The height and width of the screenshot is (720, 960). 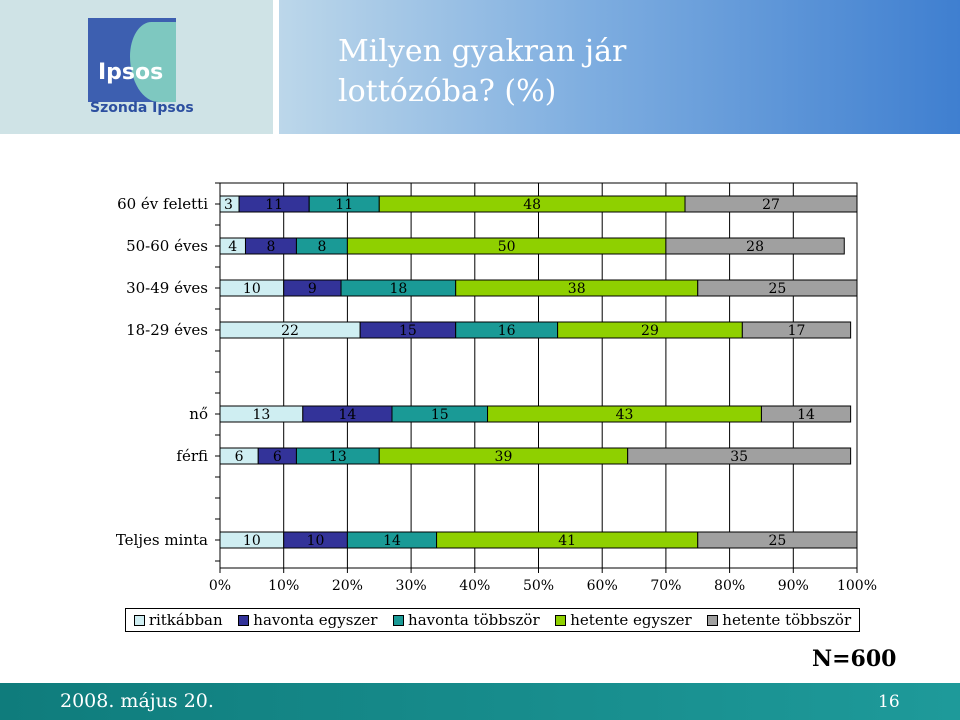 What do you see at coordinates (507, 247) in the screenshot?
I see `data-label: 50` at bounding box center [507, 247].